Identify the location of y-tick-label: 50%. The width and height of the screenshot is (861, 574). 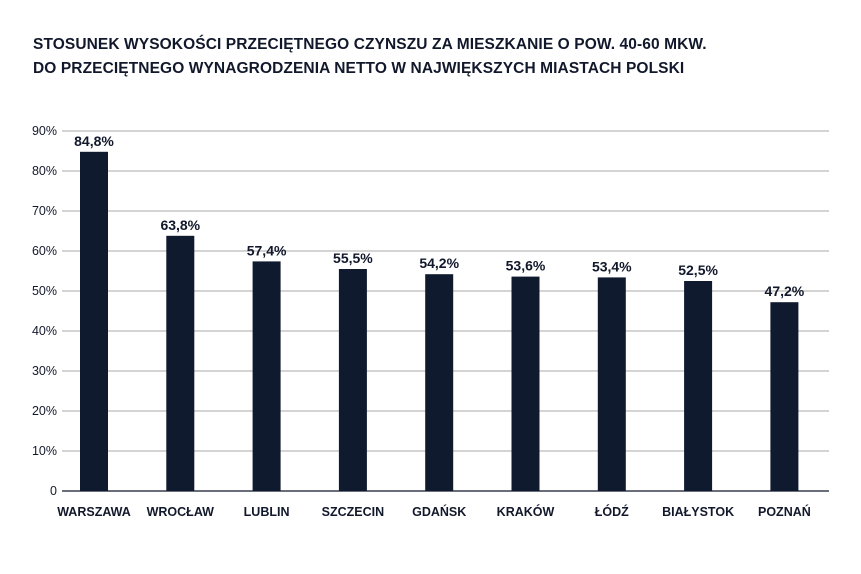
(44, 291).